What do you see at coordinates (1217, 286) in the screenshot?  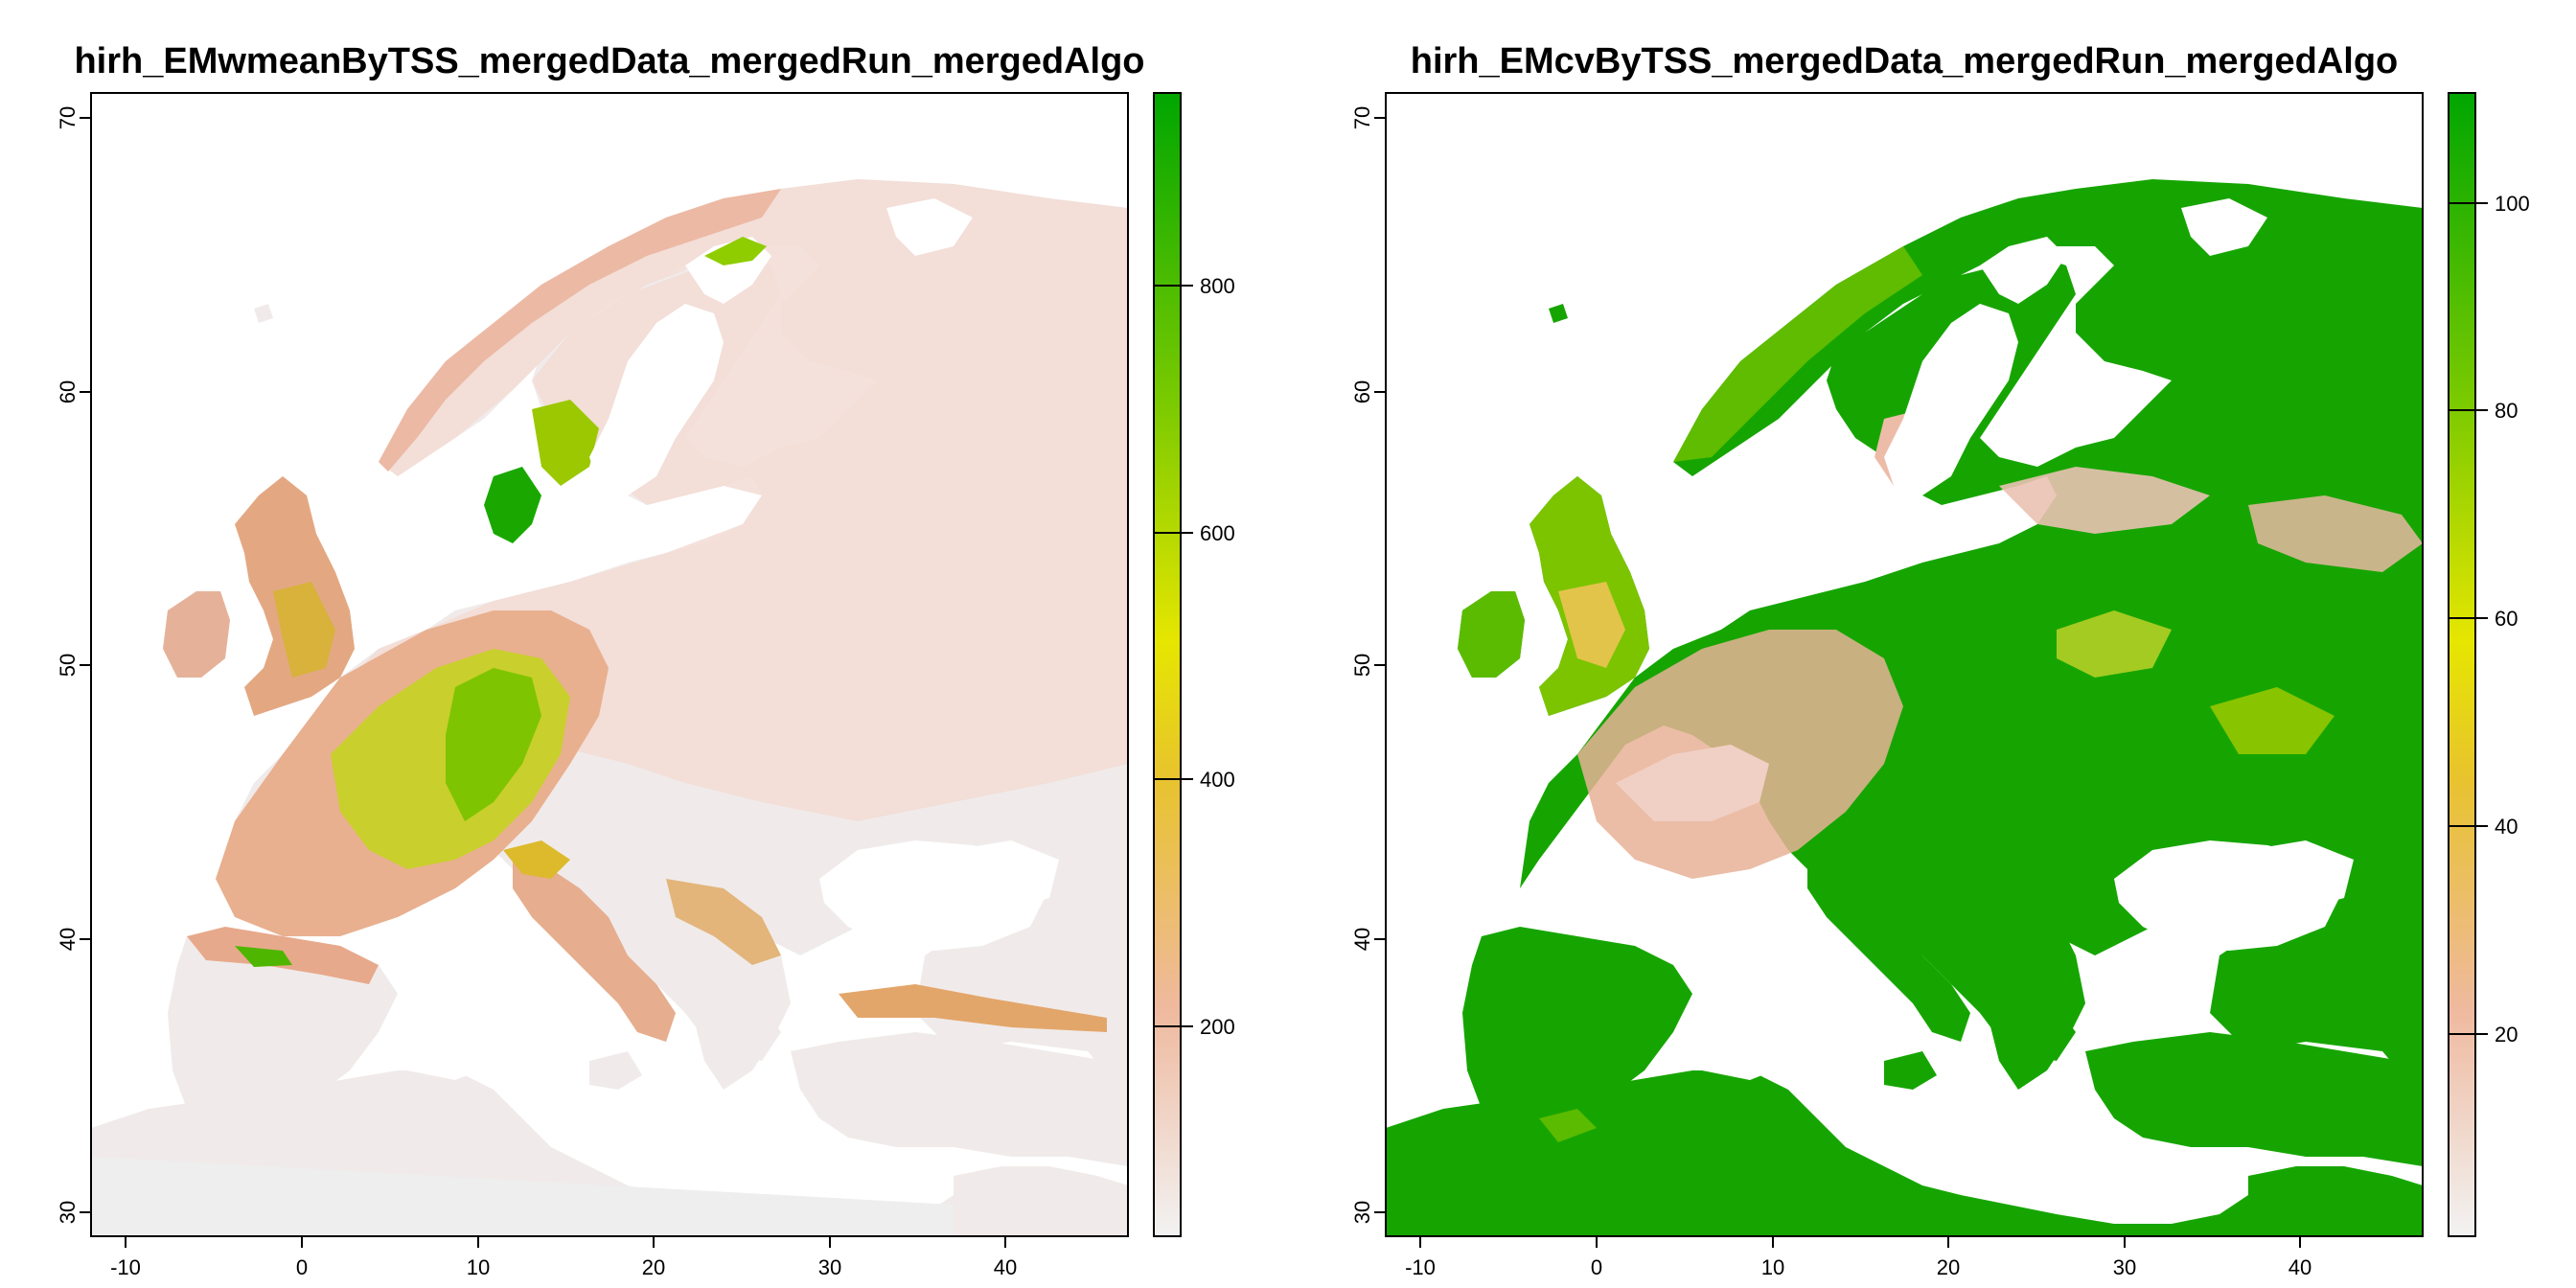 I see `legend-tick-label: 800` at bounding box center [1217, 286].